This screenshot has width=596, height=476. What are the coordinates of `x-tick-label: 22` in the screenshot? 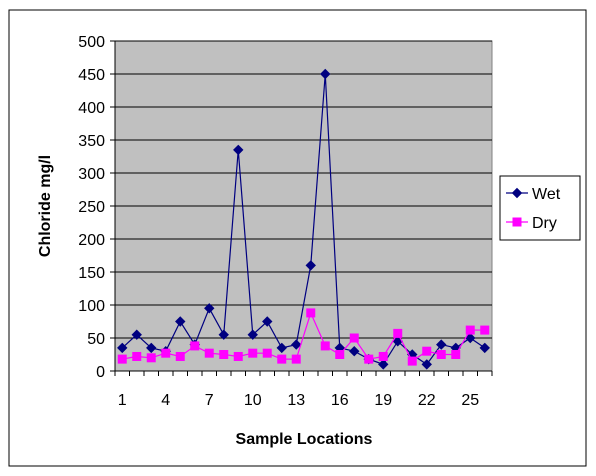 It's located at (427, 400).